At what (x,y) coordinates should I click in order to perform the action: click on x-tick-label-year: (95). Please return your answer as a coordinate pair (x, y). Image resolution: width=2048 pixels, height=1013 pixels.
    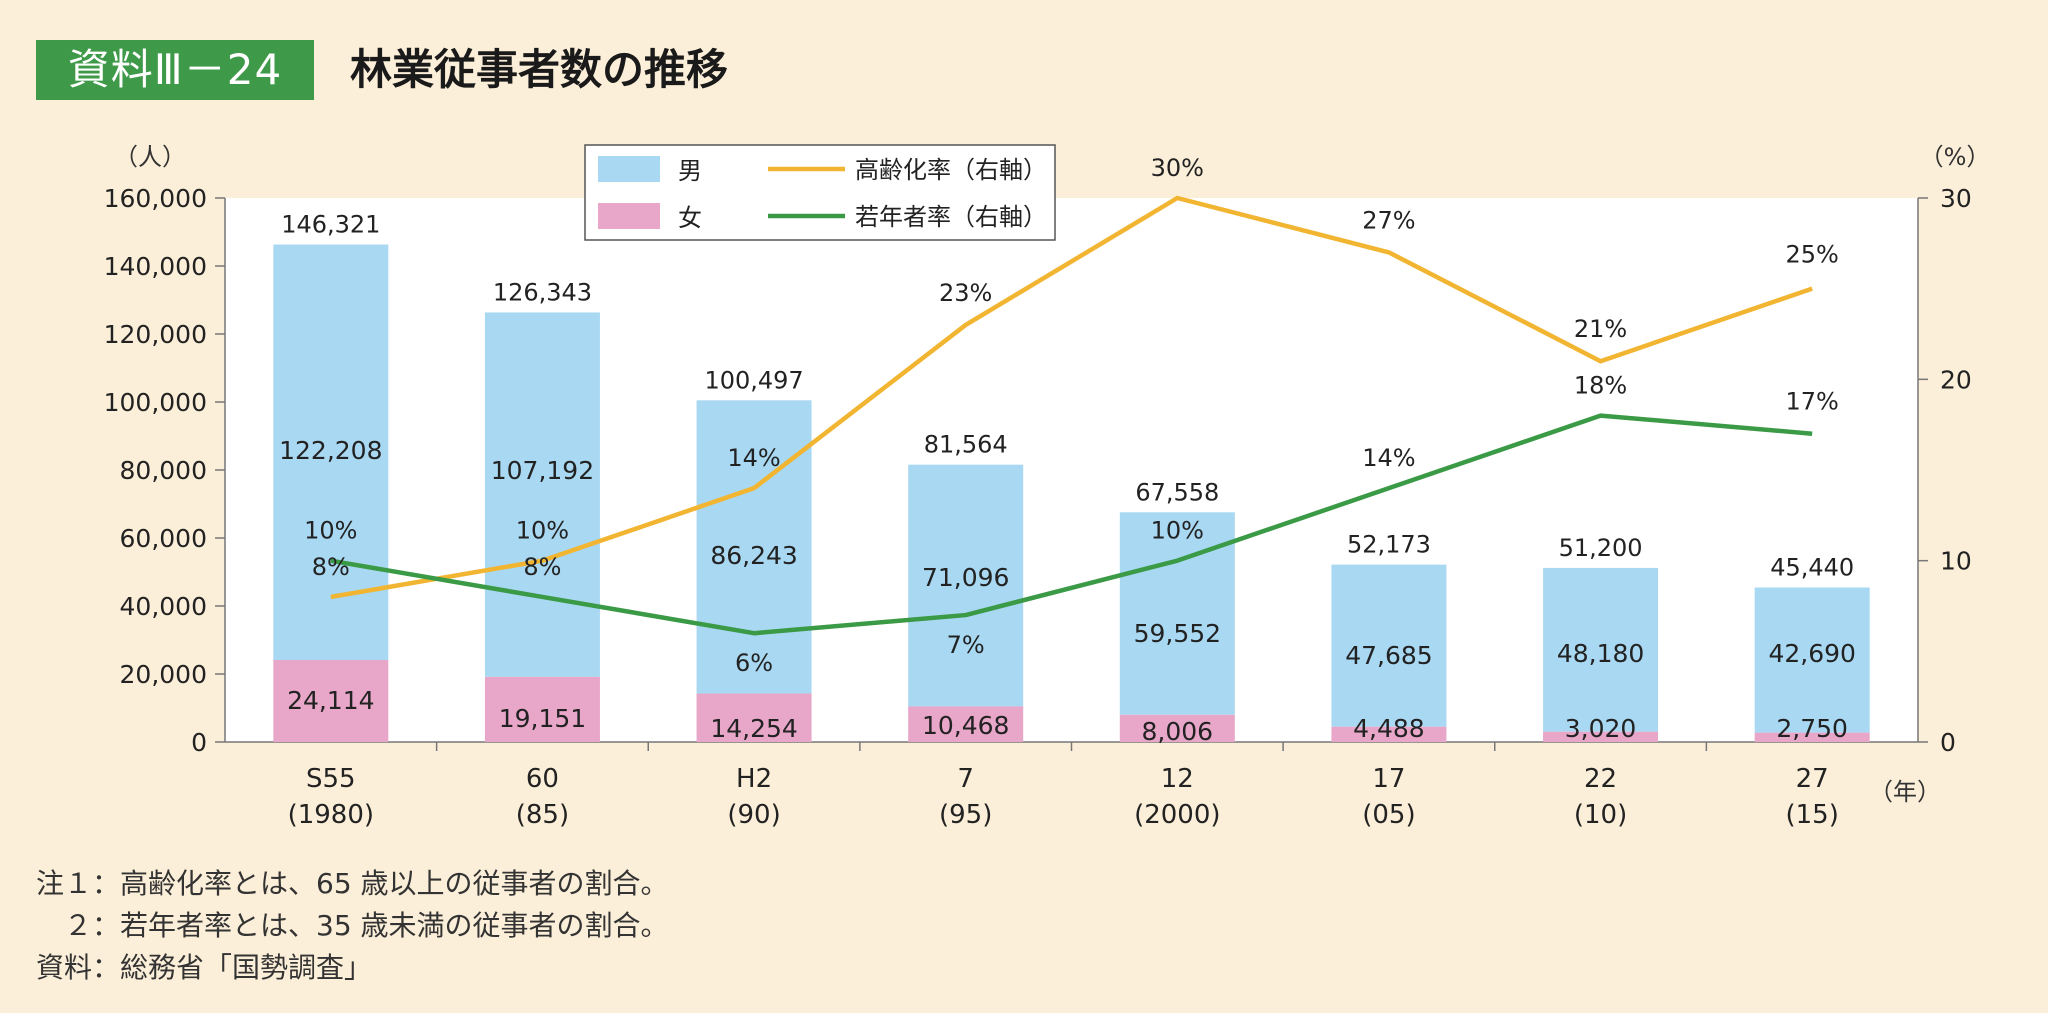
    Looking at the image, I should click on (965, 815).